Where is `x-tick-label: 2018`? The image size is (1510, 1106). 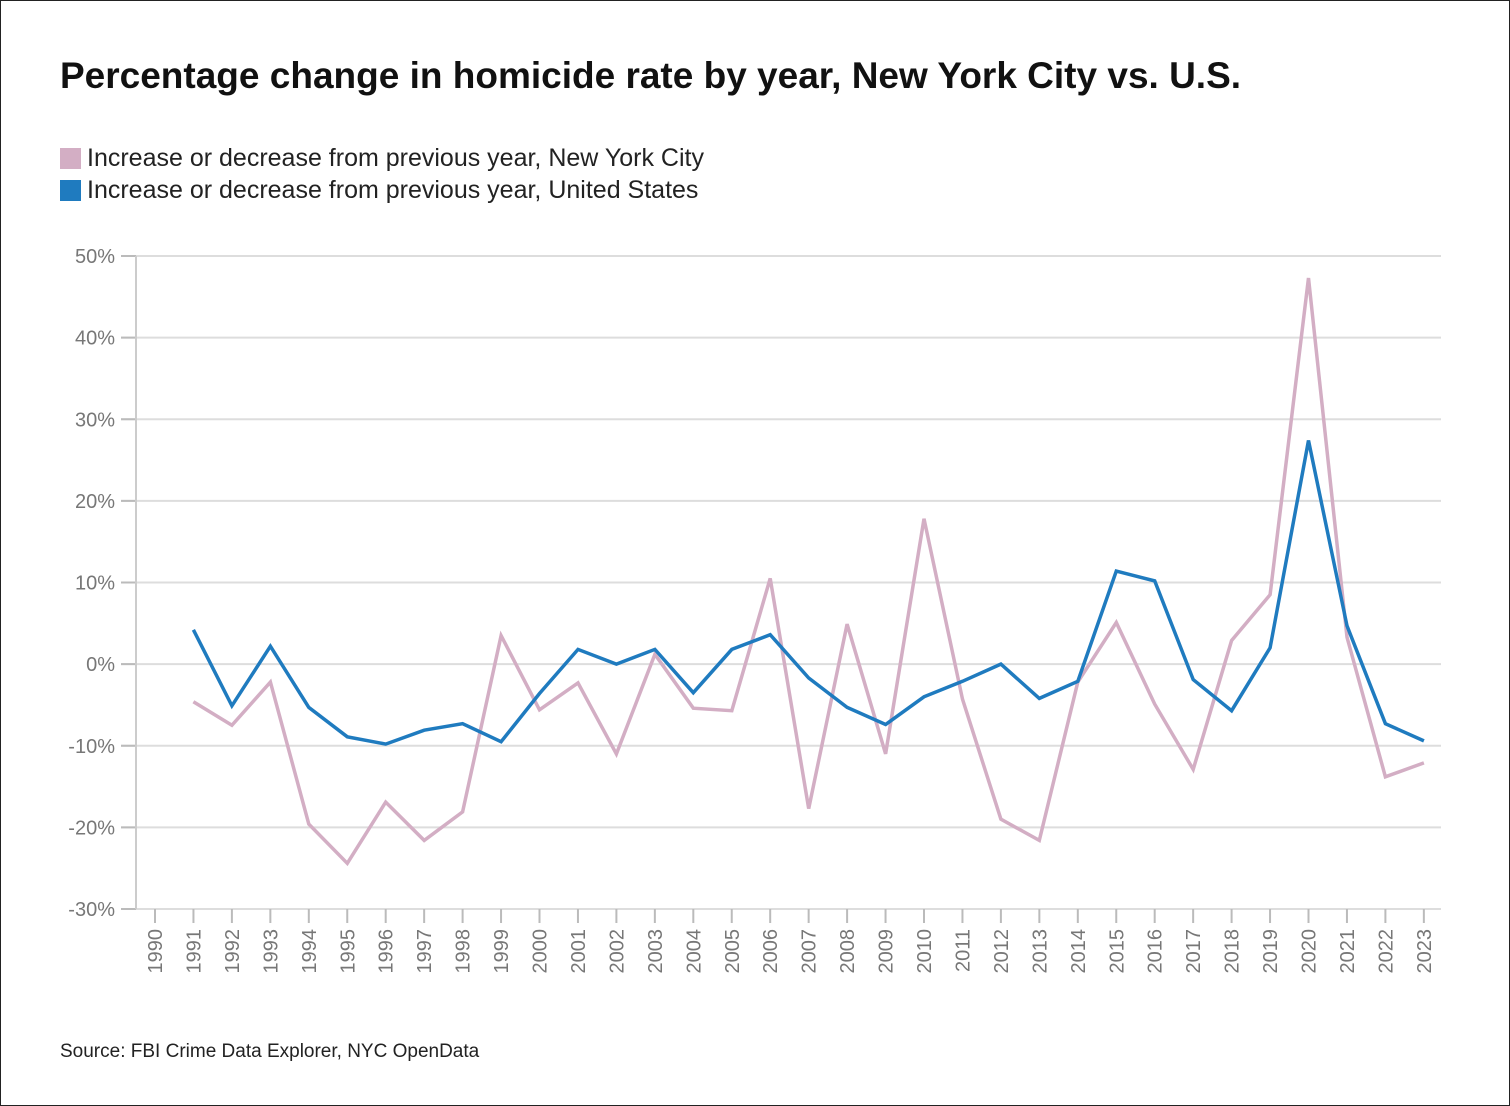
x-tick-label: 2018 is located at coordinates (1233, 951).